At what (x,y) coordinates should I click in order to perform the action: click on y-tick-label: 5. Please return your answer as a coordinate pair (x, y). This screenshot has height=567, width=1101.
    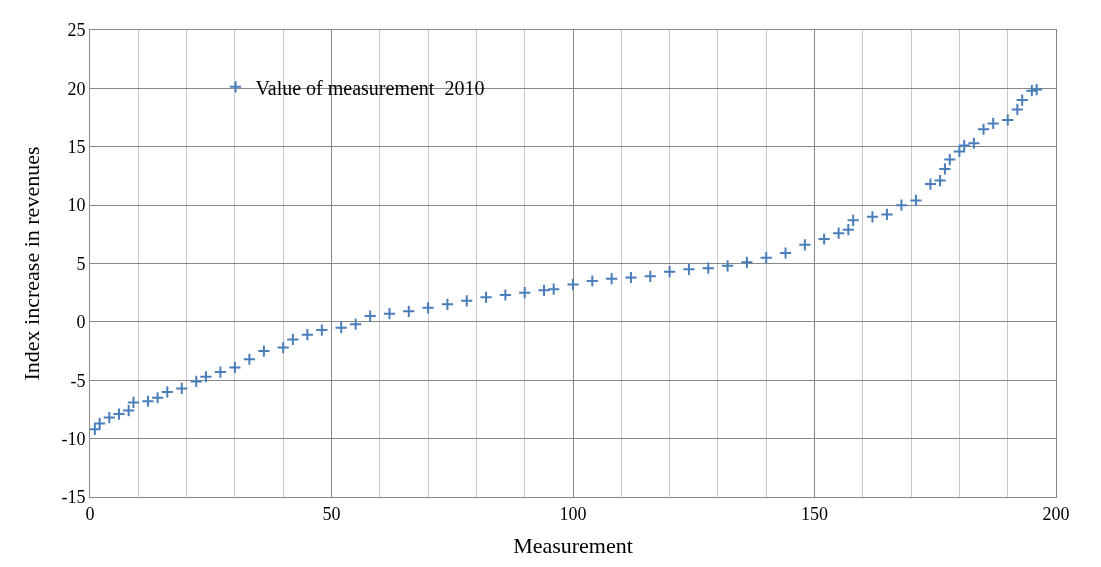
    Looking at the image, I should click on (81, 263).